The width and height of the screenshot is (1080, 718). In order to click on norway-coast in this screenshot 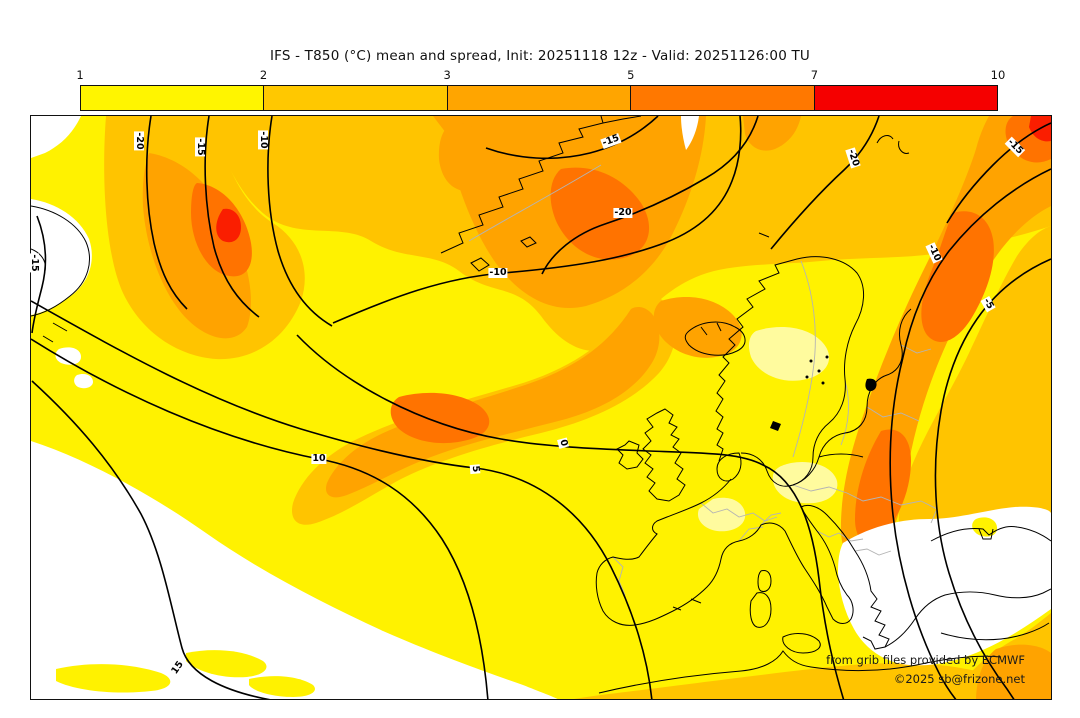, I will do `click(789, 371)`.